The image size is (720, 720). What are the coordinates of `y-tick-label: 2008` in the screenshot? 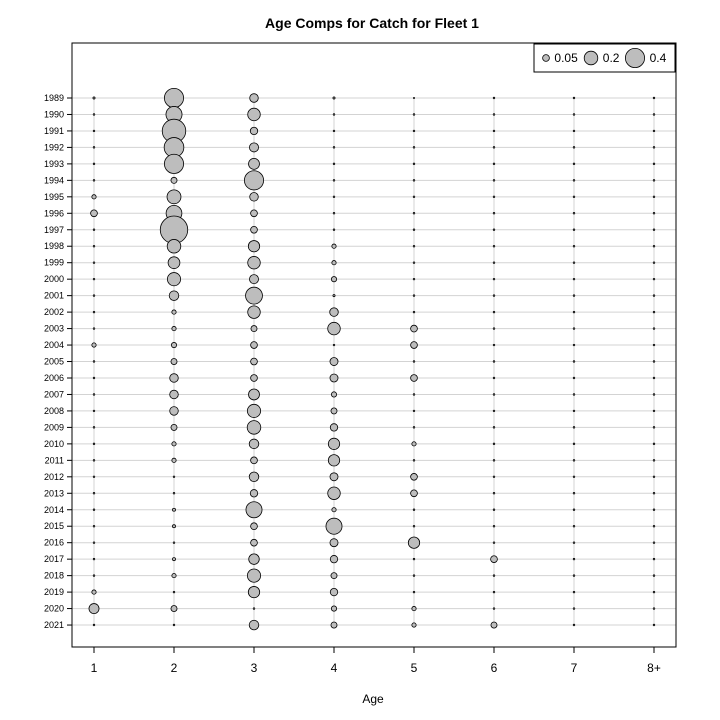 It's located at (54, 411).